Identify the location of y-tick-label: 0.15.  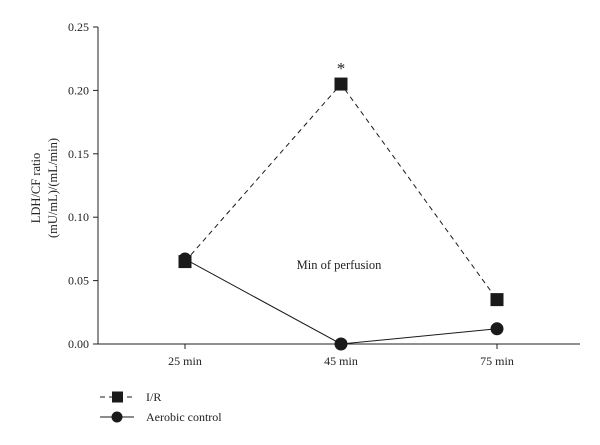
(78, 154).